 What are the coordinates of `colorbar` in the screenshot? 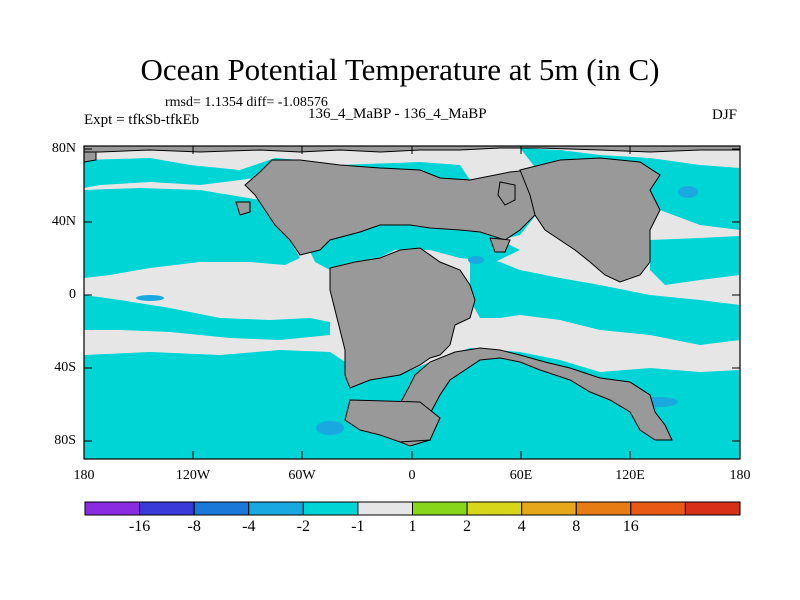 It's located at (412, 508).